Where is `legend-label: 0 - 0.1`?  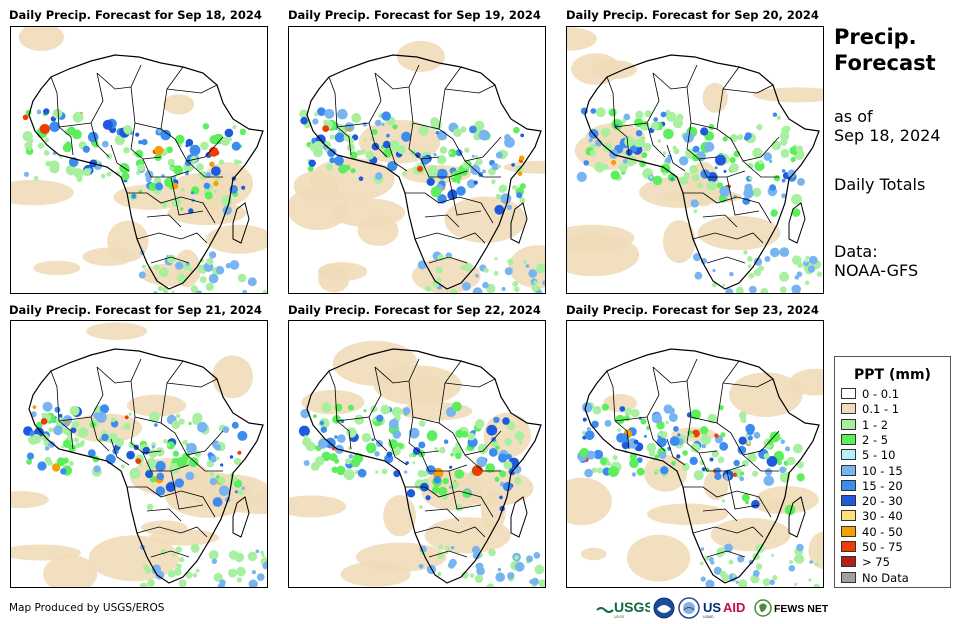
legend-label: 0 - 0.1 is located at coordinates (881, 394).